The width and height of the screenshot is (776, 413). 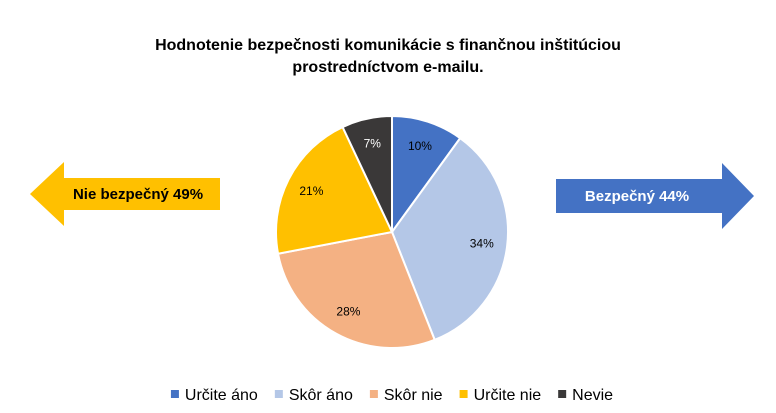 I want to click on right-arrow-annotation: Bezpečný 44%, so click(x=655, y=196).